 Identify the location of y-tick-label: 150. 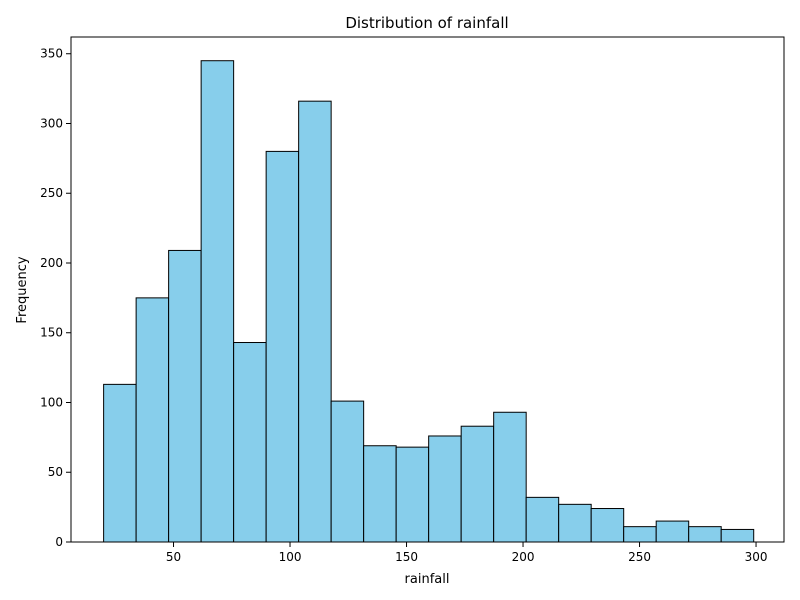
(51, 333).